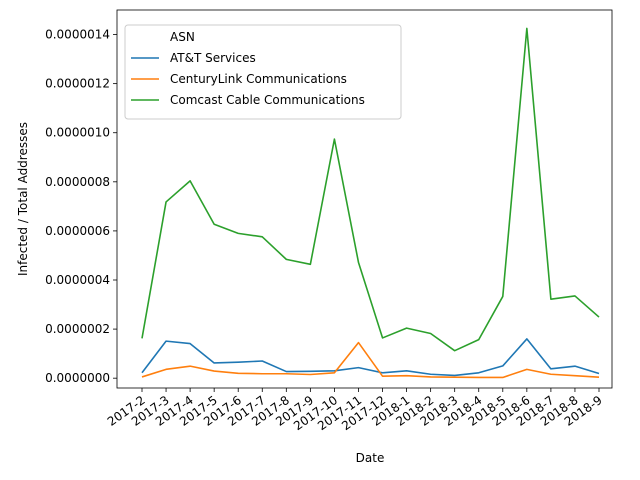  What do you see at coordinates (77, 378) in the screenshot?
I see `y-tick-label: 0.0000000` at bounding box center [77, 378].